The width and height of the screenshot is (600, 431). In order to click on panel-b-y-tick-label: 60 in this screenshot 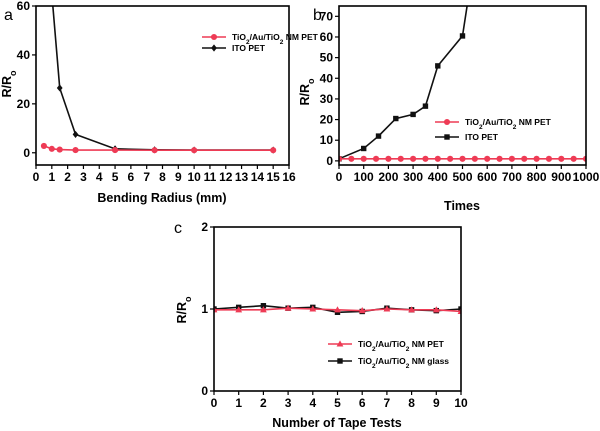, I will do `click(327, 37)`.